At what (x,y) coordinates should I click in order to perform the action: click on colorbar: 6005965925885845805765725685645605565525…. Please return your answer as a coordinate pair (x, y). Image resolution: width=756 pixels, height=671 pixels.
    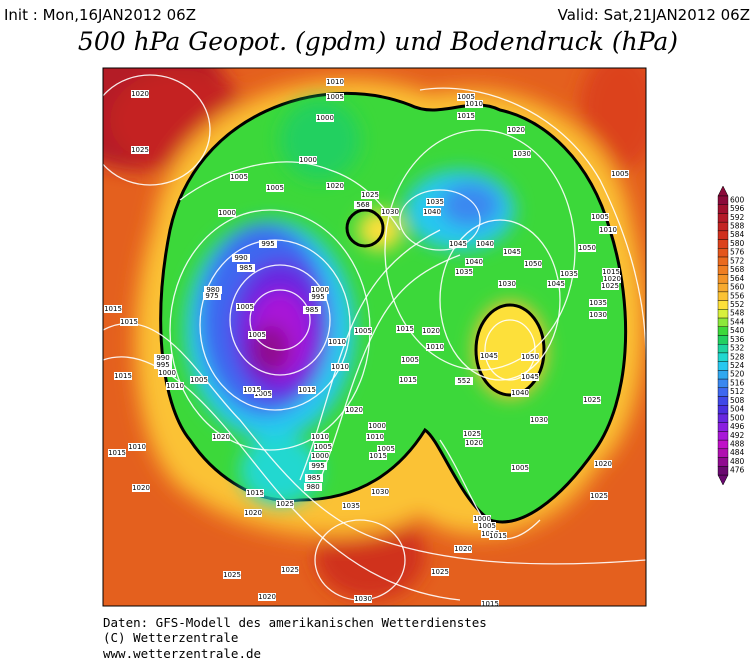
    Looking at the image, I should click on (731, 335).